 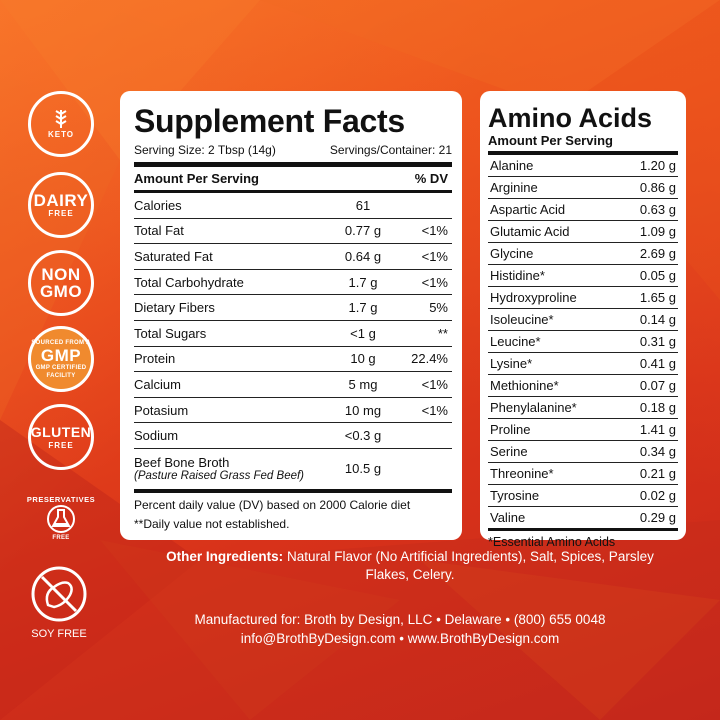 What do you see at coordinates (583, 474) in the screenshot?
I see `amino-row: Threonine* 0.21 g` at bounding box center [583, 474].